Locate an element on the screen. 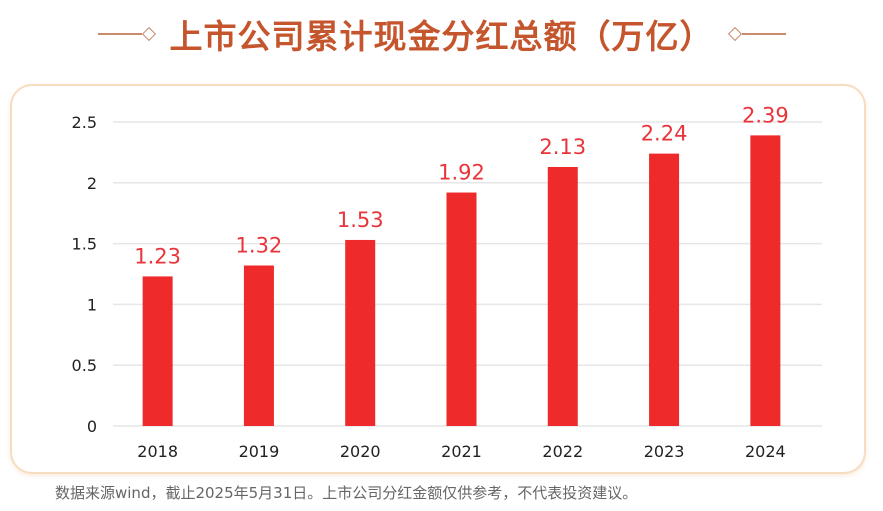 This screenshot has height=511, width=883. title-bar: 上市公司累计现金分红总额（万亿） is located at coordinates (441, 34).